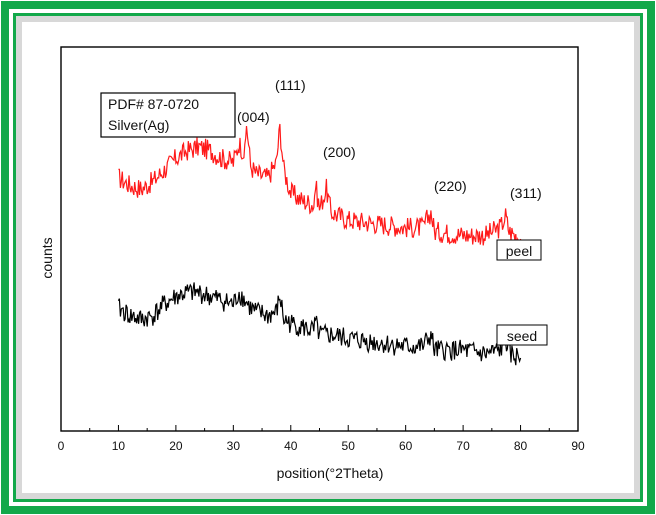 This screenshot has width=656, height=515. What do you see at coordinates (47, 257) in the screenshot?
I see `y-axis-title: counts` at bounding box center [47, 257].